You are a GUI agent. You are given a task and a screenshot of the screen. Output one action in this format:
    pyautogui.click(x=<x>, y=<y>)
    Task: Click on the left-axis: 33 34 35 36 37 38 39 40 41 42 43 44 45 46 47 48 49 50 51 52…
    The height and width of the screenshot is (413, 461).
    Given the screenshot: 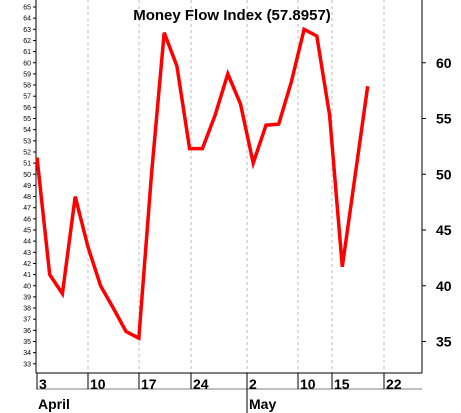 What is the action you would take?
    pyautogui.click(x=30, y=186)
    